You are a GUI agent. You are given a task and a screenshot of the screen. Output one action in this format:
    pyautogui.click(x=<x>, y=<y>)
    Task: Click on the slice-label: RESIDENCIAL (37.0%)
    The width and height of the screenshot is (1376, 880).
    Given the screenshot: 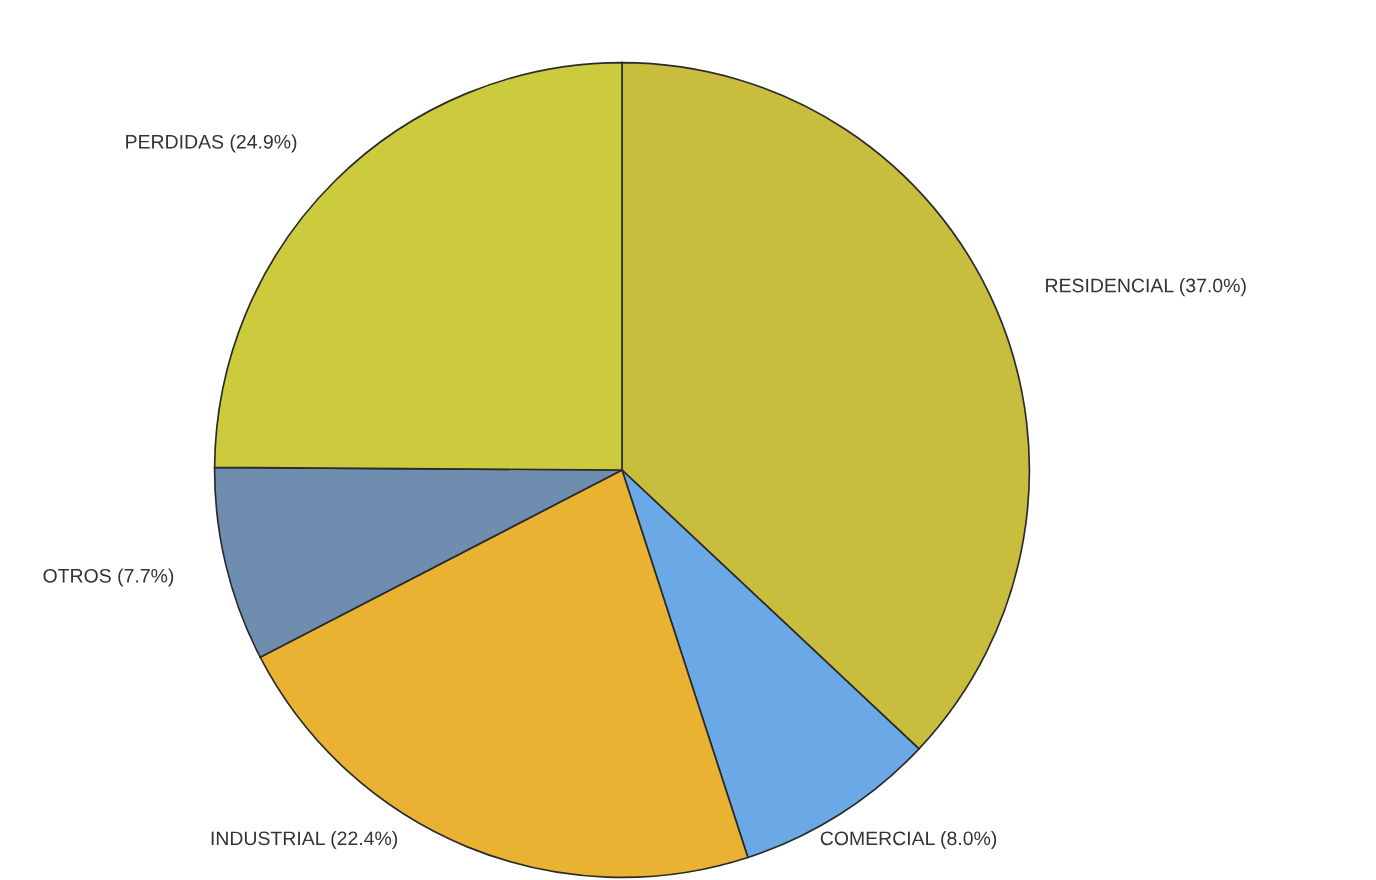 What is the action you would take?
    pyautogui.click(x=1146, y=287)
    